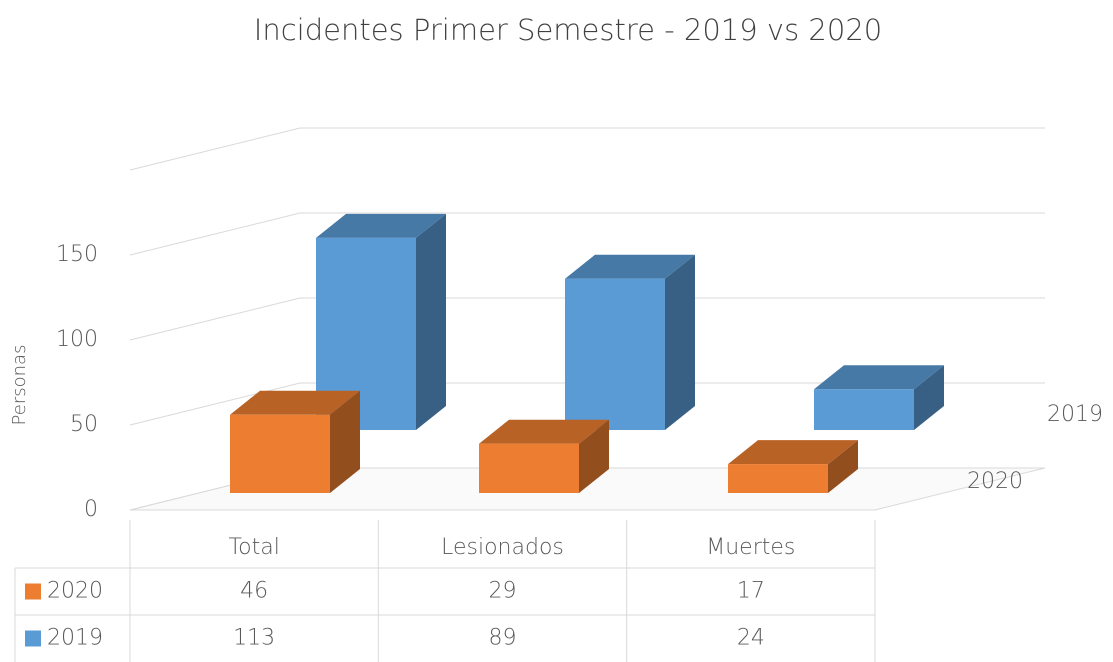 This screenshot has width=1113, height=662. Describe the element at coordinates (91, 509) in the screenshot. I see `y-tick-label: 0` at that location.